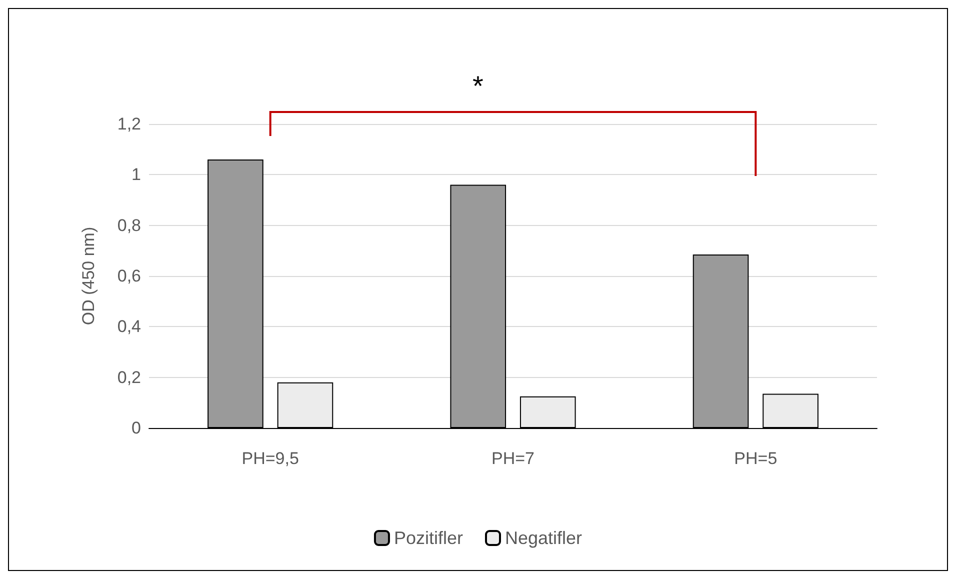 This screenshot has height=581, width=958. I want to click on legend-label: Pozitifler, so click(429, 538).